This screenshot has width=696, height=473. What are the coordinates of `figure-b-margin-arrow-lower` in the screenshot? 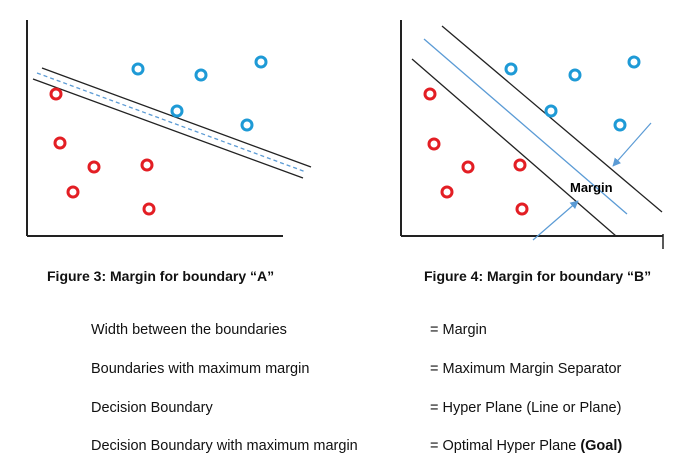 It's located at (555, 220).